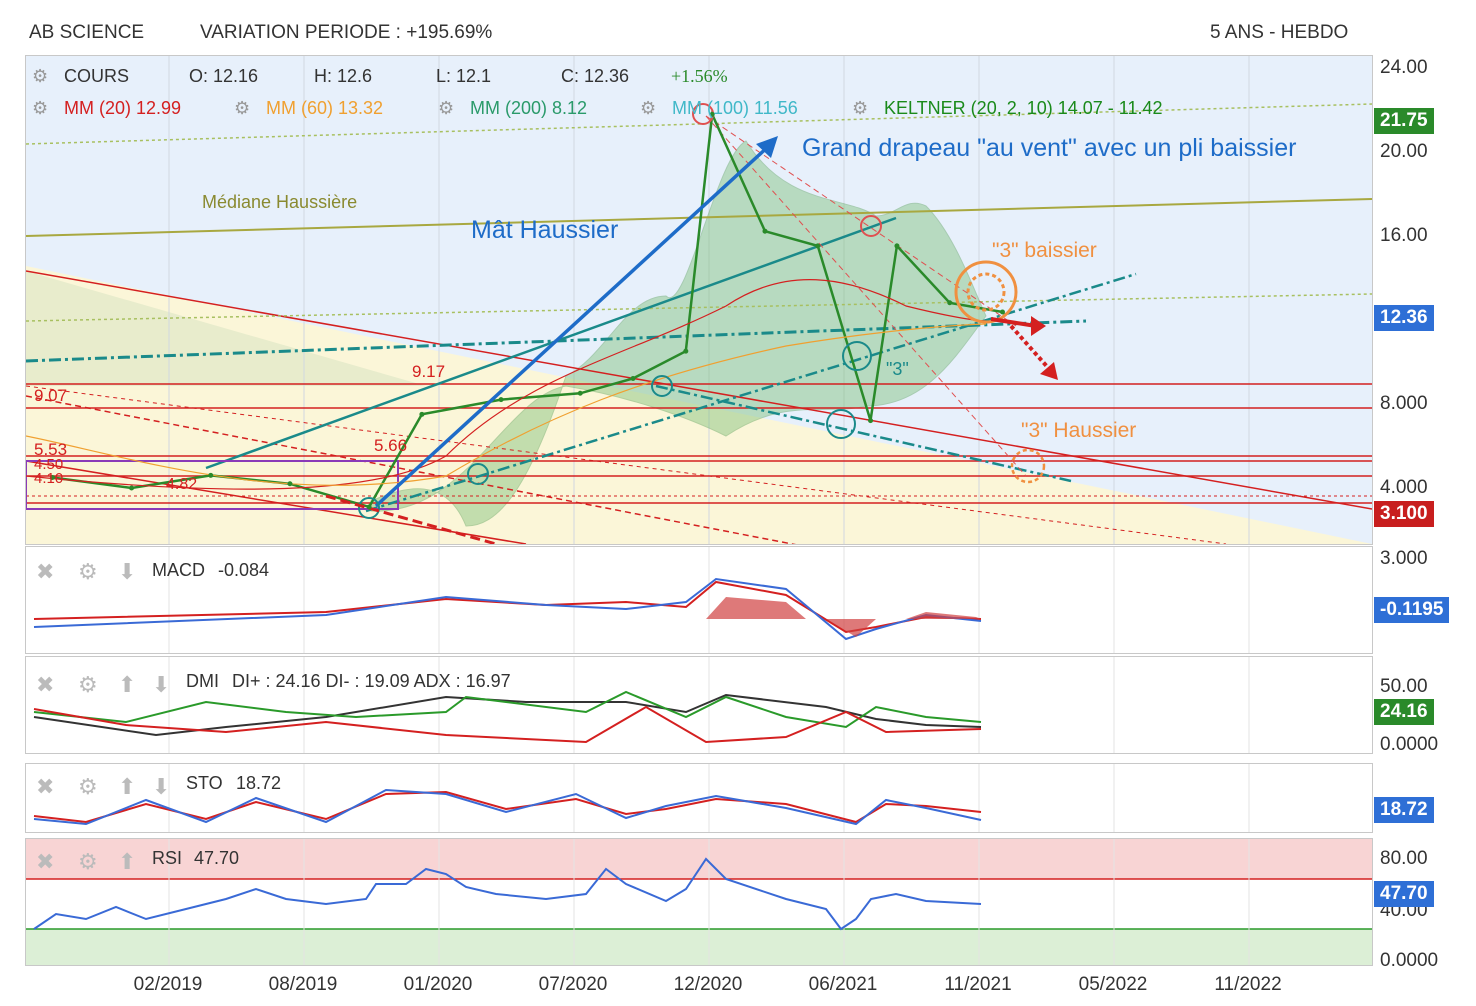  I want to click on x-tick: 11/2021, so click(978, 984).